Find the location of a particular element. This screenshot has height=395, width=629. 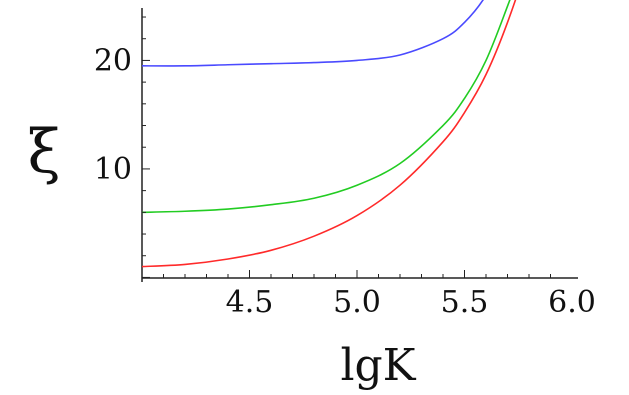

x-tick-label: 5.5 is located at coordinates (465, 302).